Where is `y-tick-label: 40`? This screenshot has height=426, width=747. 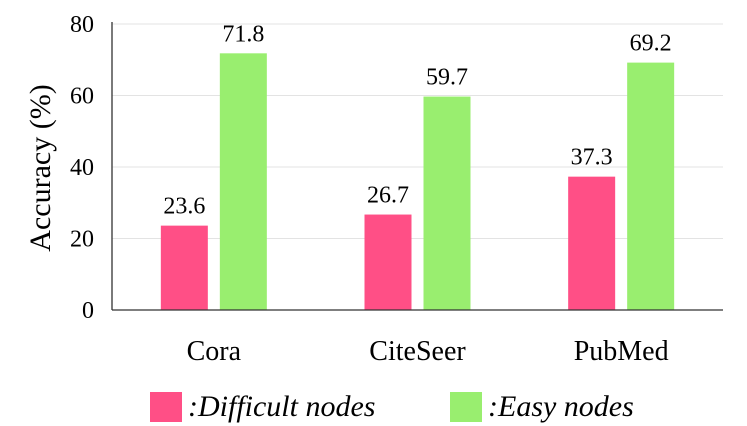
y-tick-label: 40 is located at coordinates (82, 168).